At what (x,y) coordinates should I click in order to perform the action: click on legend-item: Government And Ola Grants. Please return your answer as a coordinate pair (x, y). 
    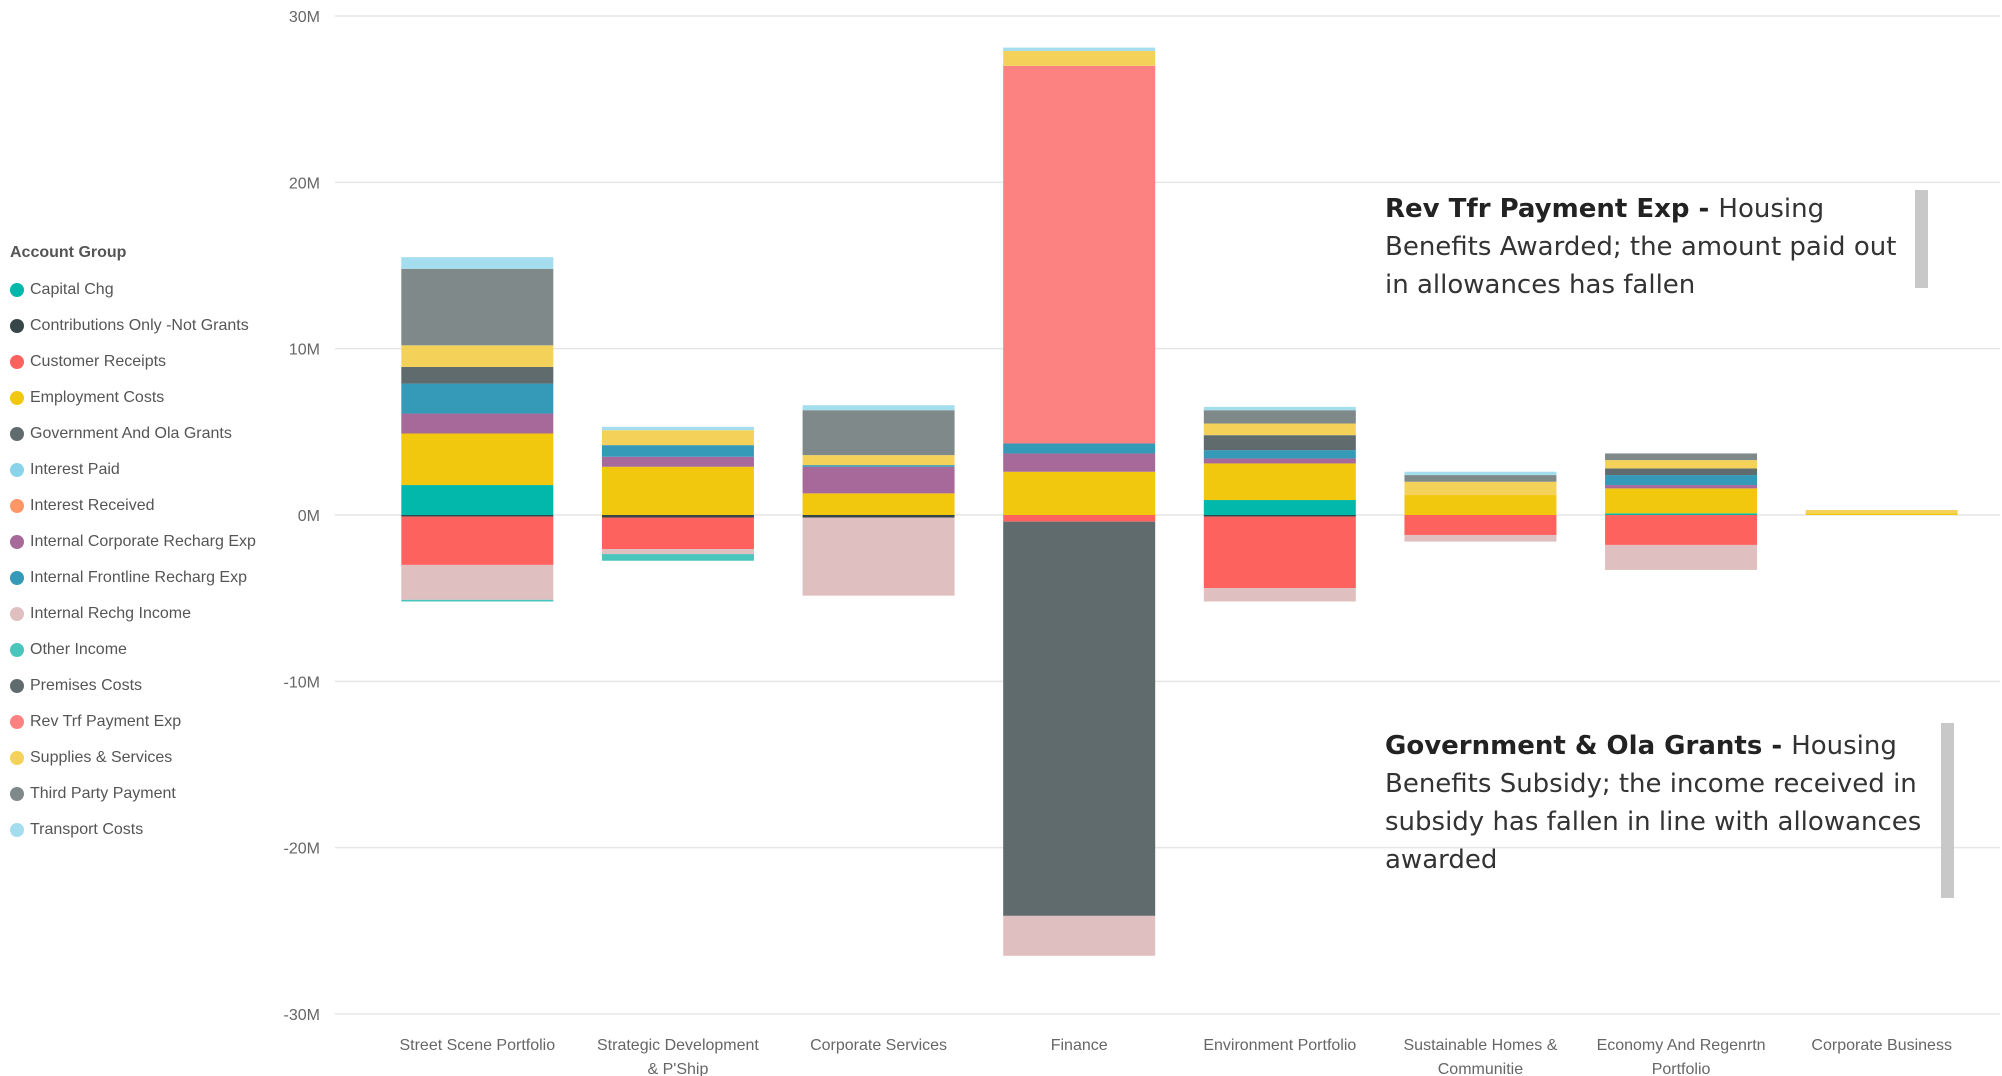
    Looking at the image, I should click on (145, 434).